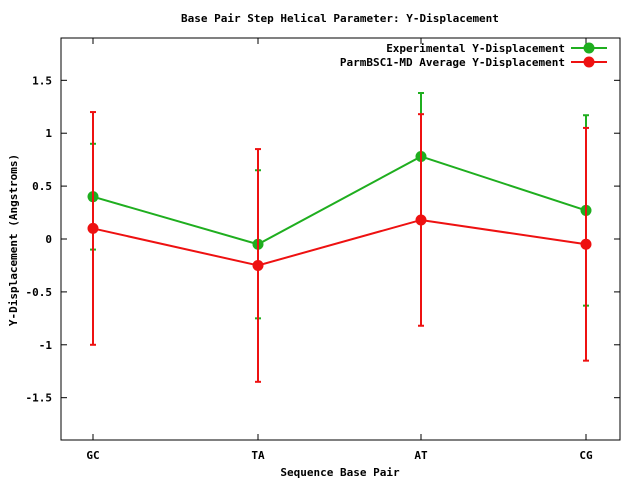 The image size is (640, 480). I want to click on x-axis-label: Sequence Base Pair, so click(340, 472).